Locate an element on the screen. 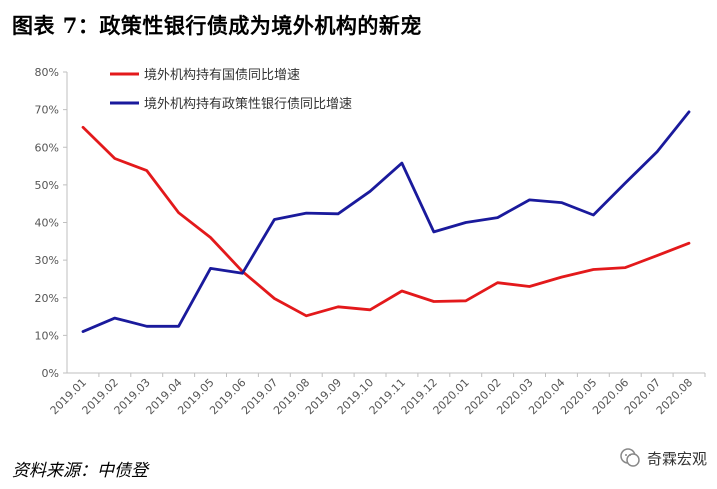  y-tick-labels: 0% 10% 20% 30% 40% 50% 60% 70% 80% is located at coordinates (47, 223).